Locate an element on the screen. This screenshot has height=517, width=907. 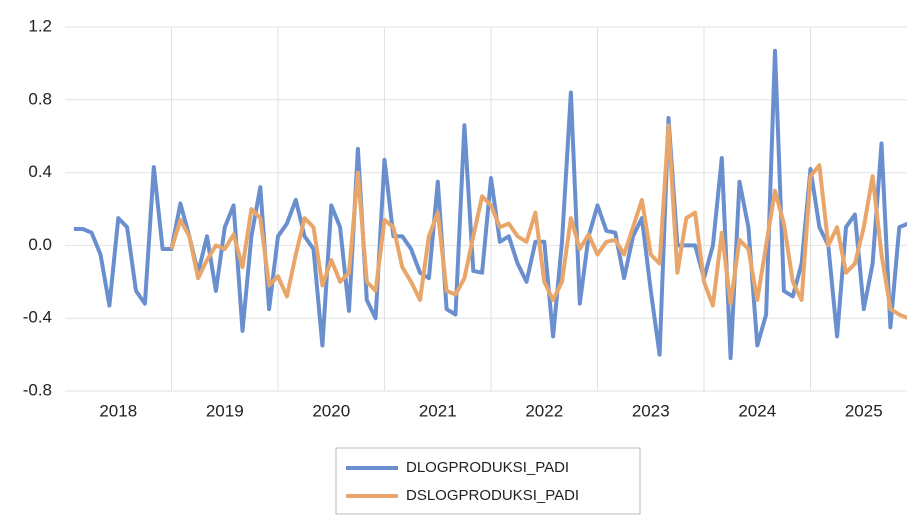
legend-label: DSLOGPRODUKSI_PADI is located at coordinates (492, 495).